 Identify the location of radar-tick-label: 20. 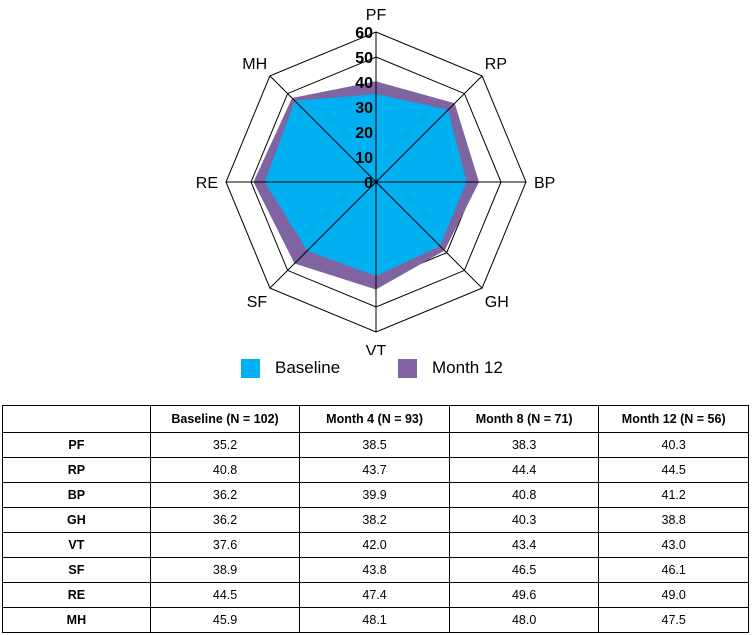
(364, 133).